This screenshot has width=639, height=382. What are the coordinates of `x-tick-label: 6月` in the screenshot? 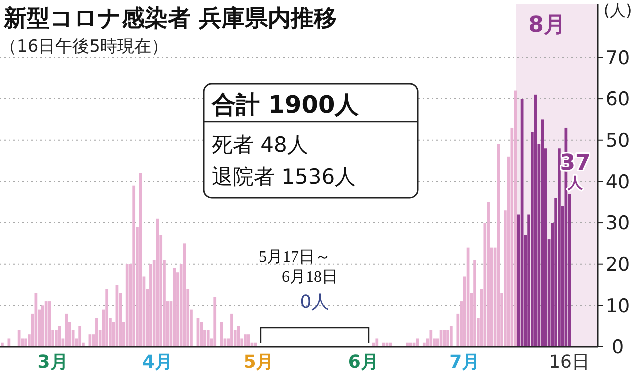 It's located at (363, 362).